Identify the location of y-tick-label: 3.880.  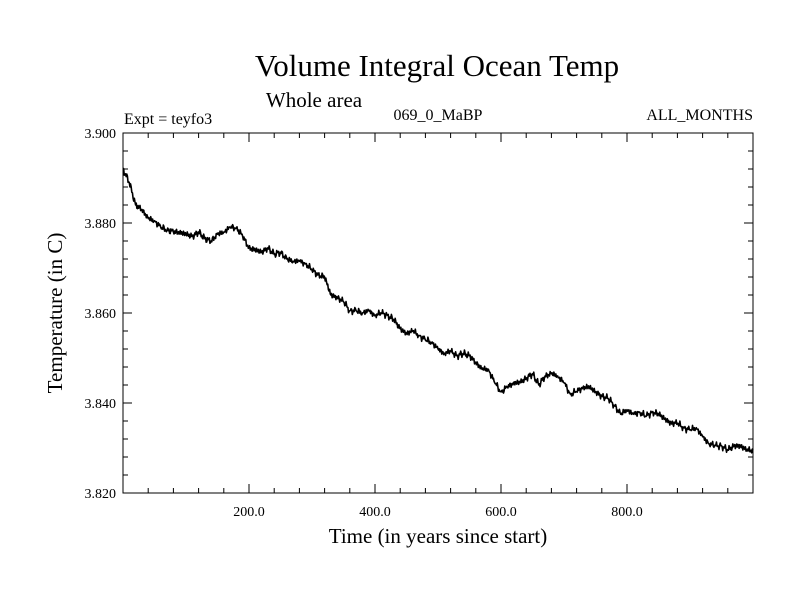
(101, 224).